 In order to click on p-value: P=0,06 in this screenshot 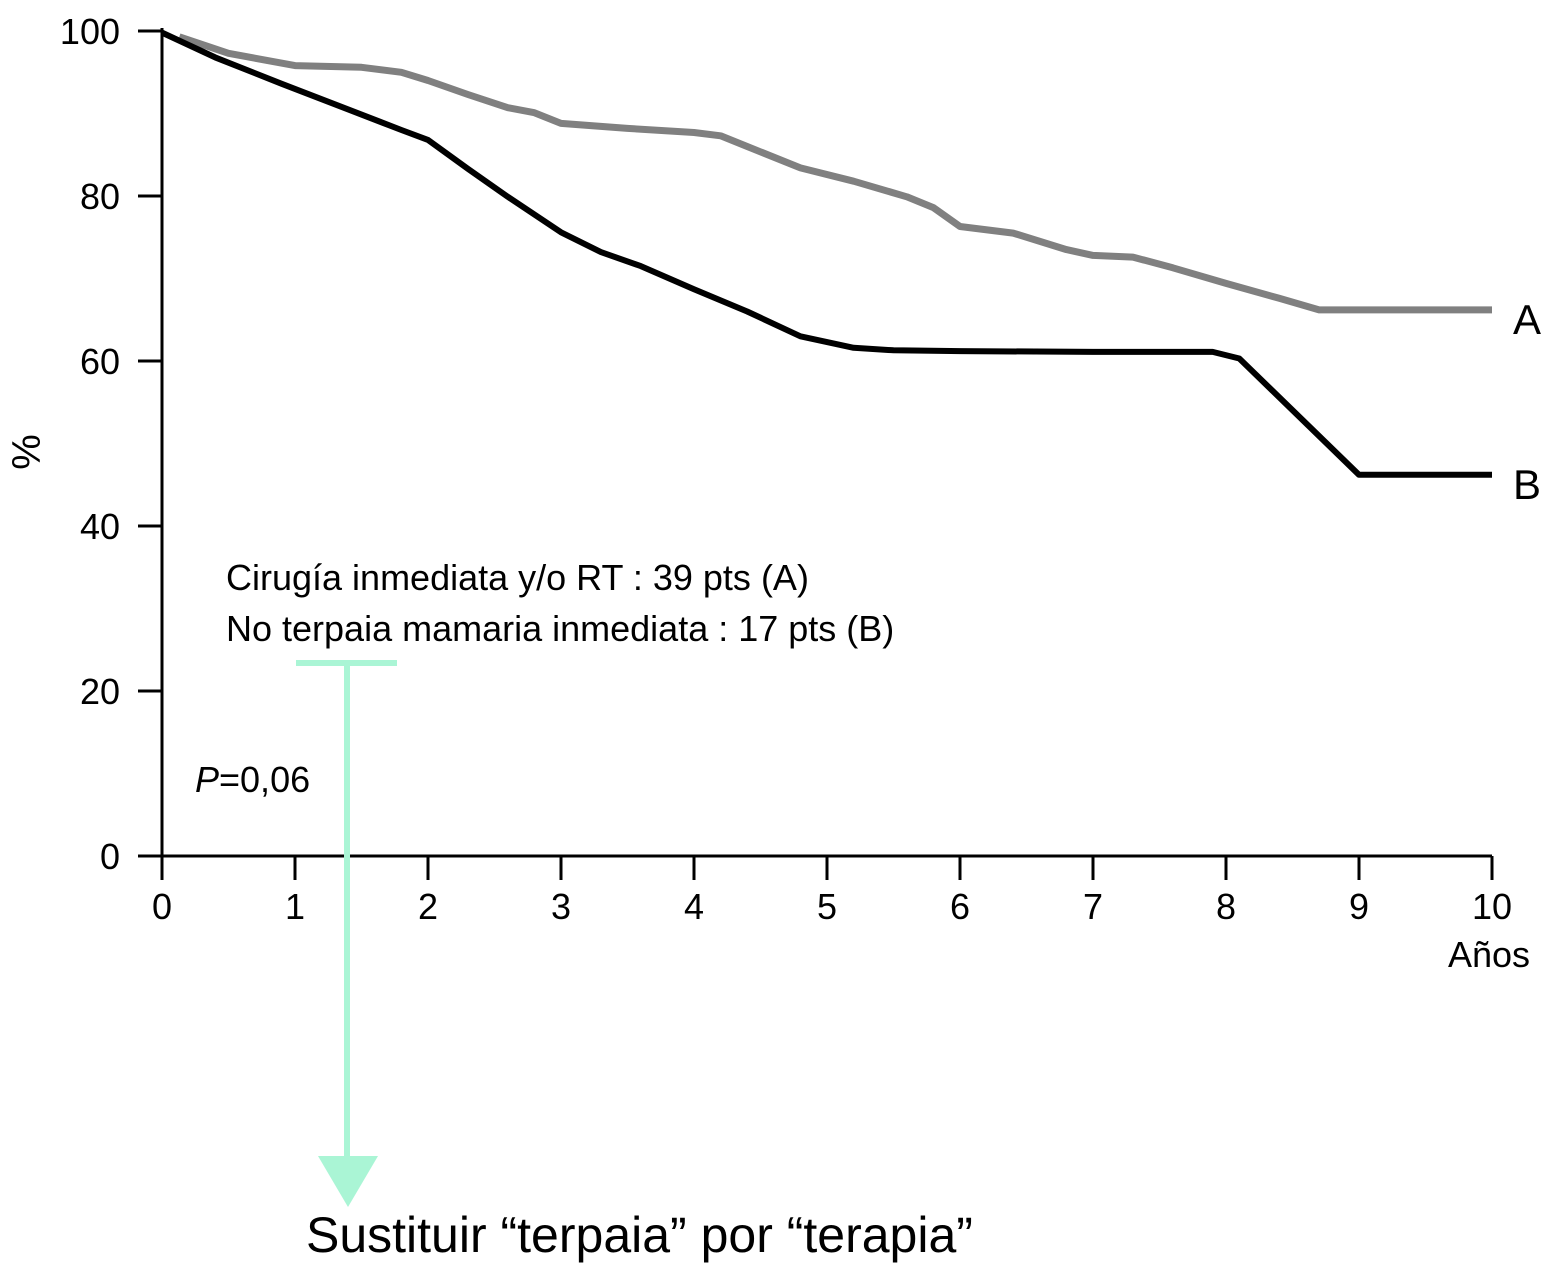, I will do `click(252, 779)`.